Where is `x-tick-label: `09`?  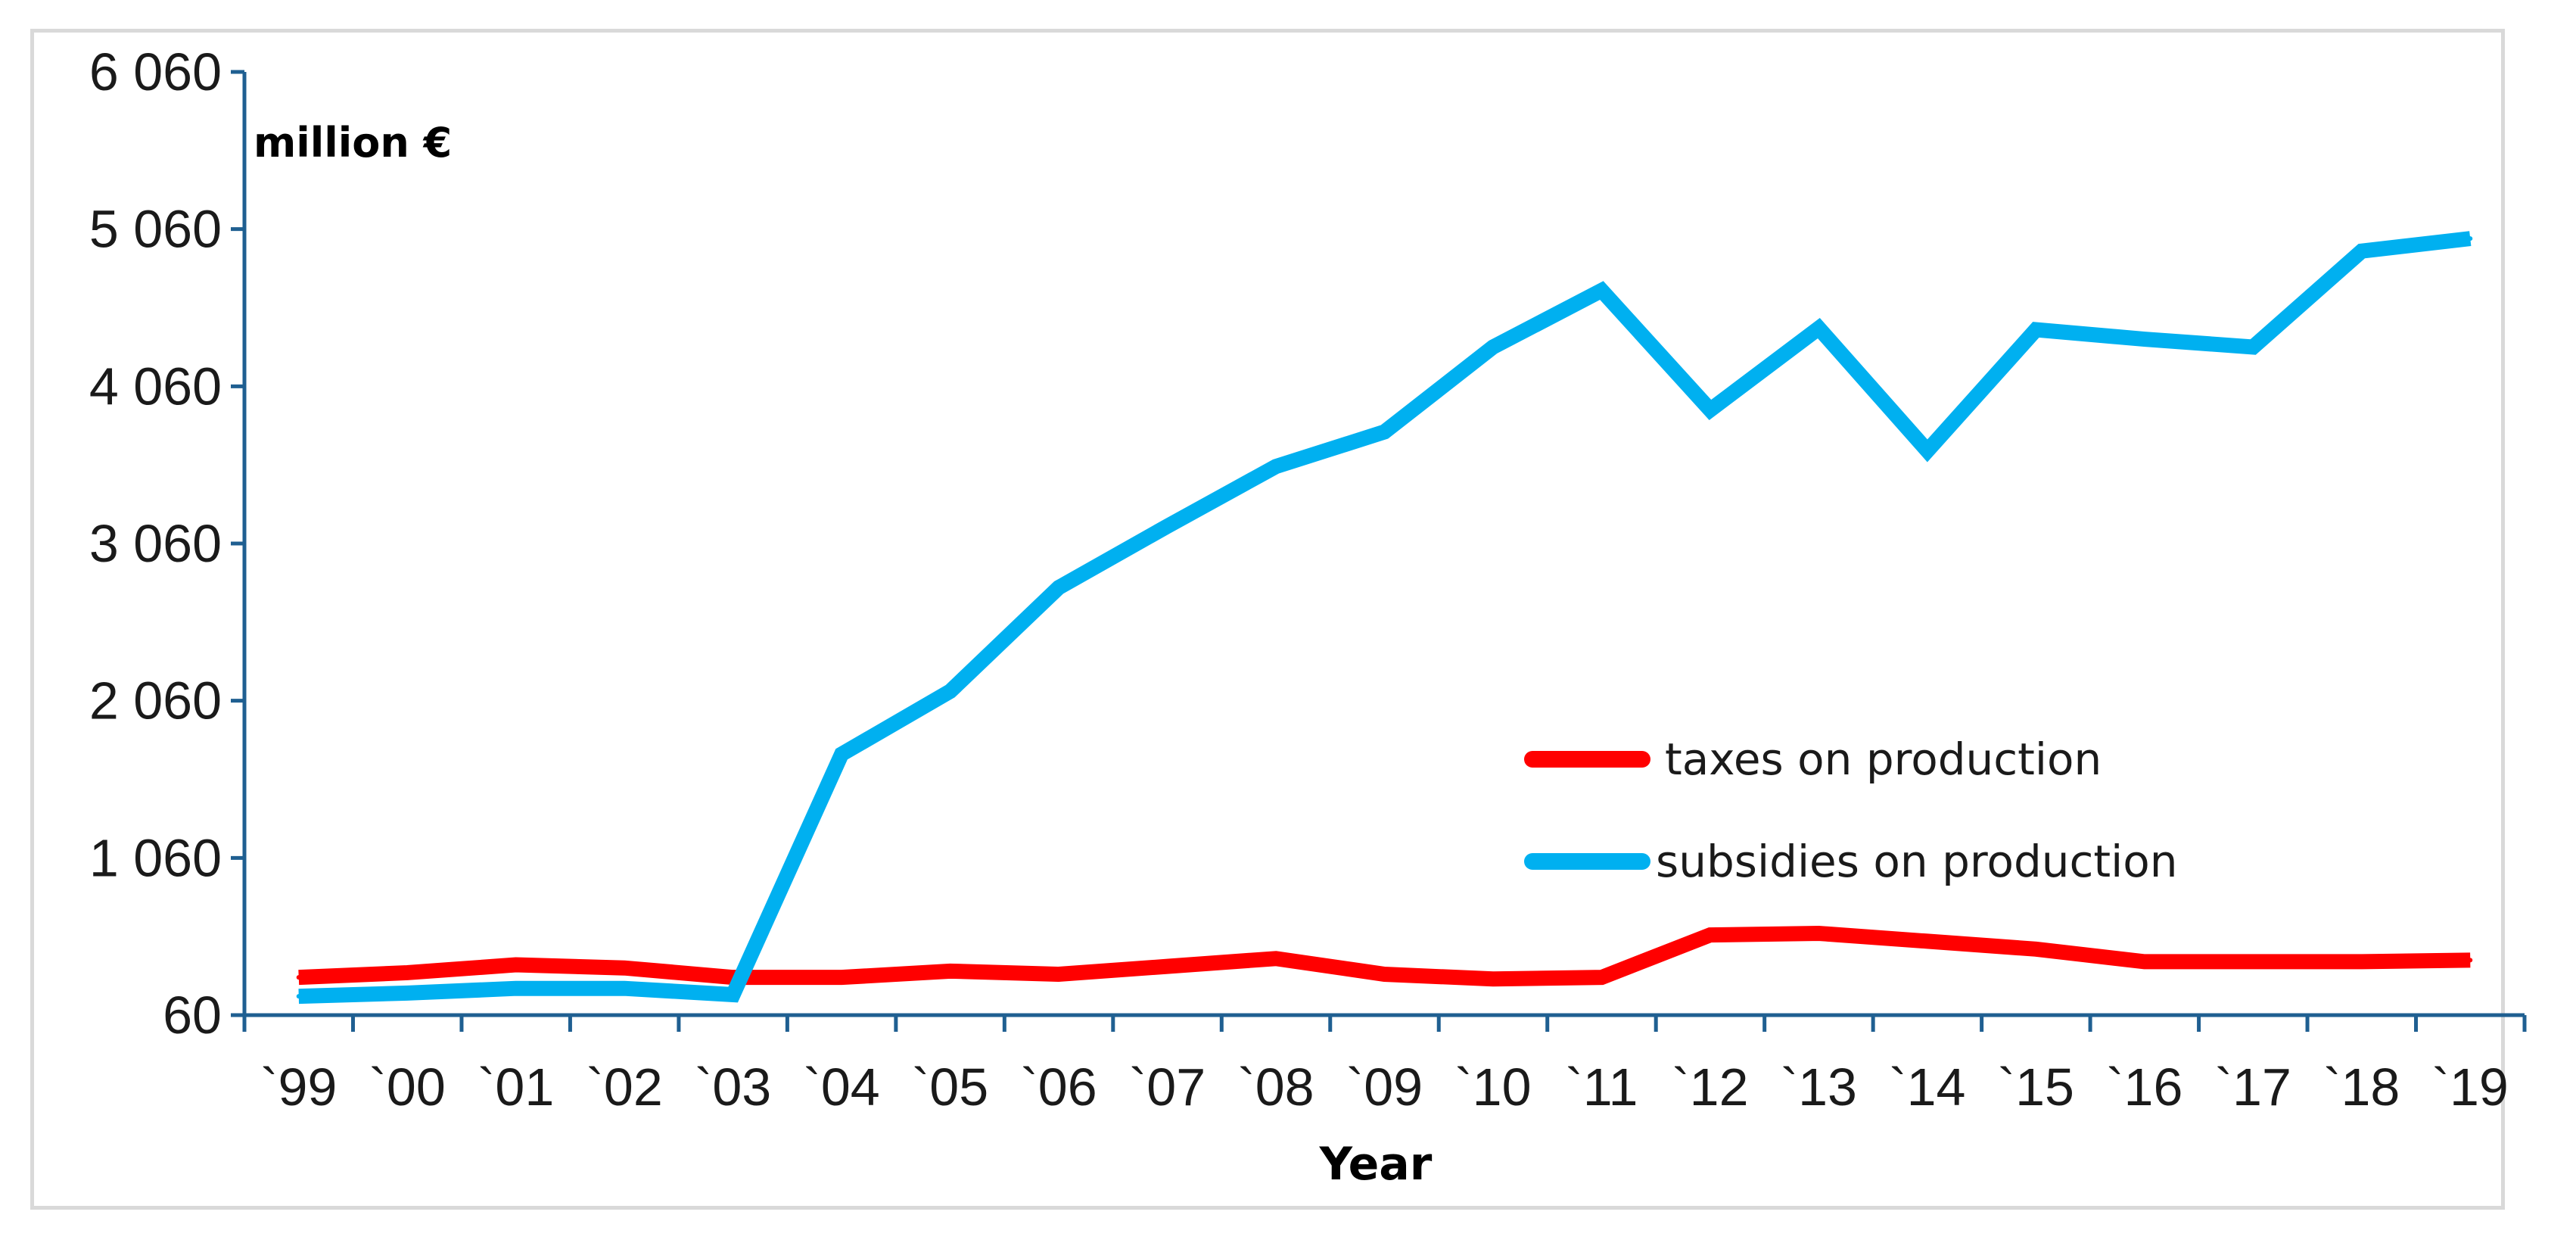
x-tick-label: `09 is located at coordinates (1384, 1087).